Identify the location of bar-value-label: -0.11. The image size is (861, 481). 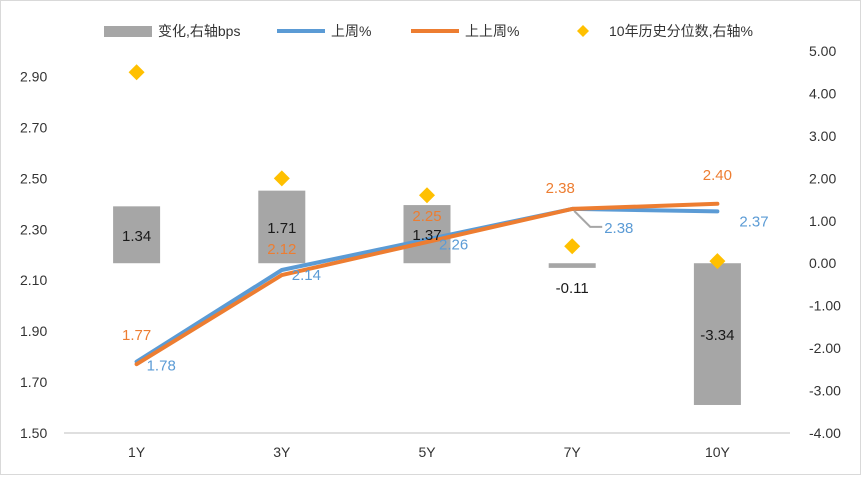
(572, 288).